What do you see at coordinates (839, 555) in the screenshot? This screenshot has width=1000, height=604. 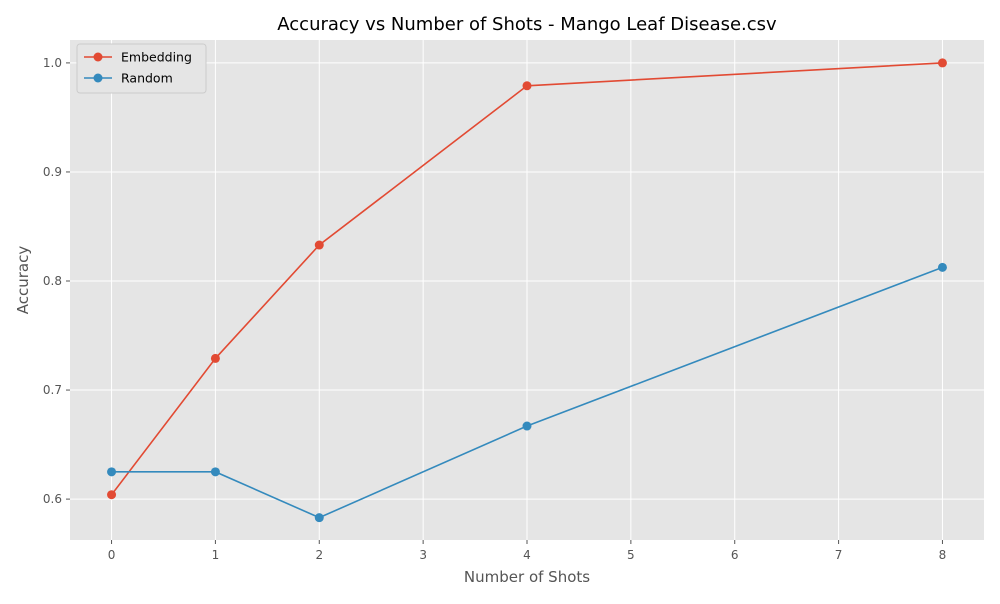 I see `x-tick-label: 7` at bounding box center [839, 555].